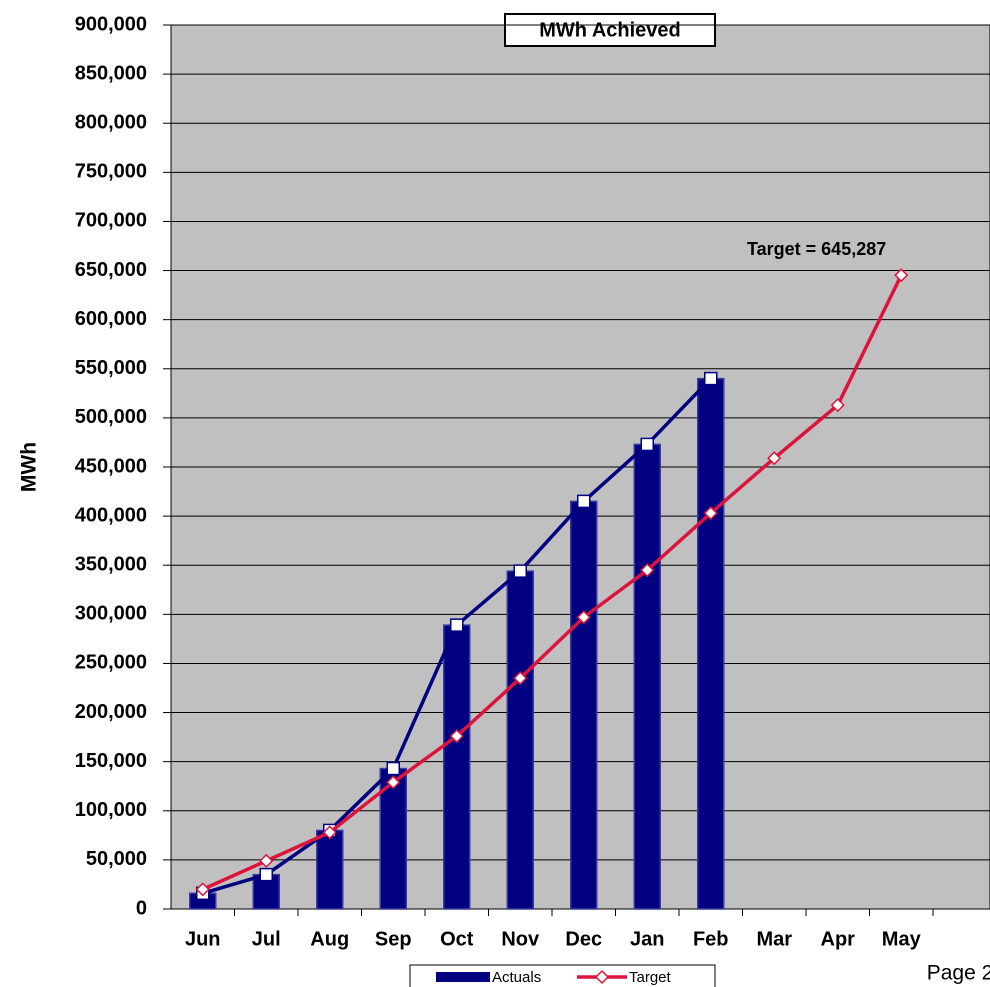  I want to click on y-tick-label: 850,000, so click(111, 73).